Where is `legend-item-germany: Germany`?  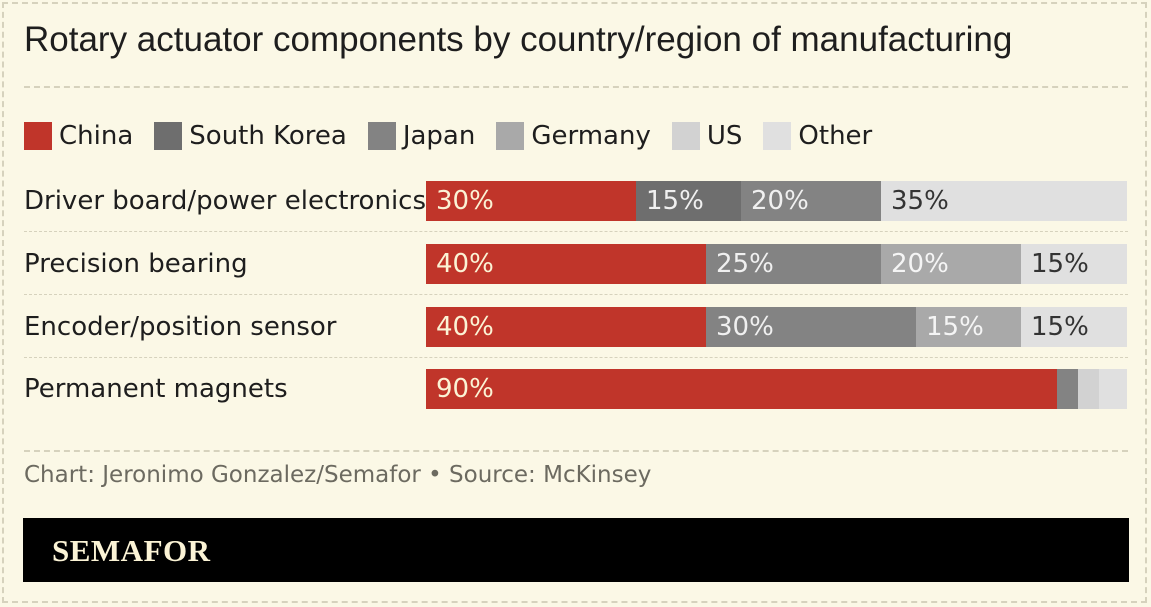
legend-item-germany: Germany is located at coordinates (573, 136).